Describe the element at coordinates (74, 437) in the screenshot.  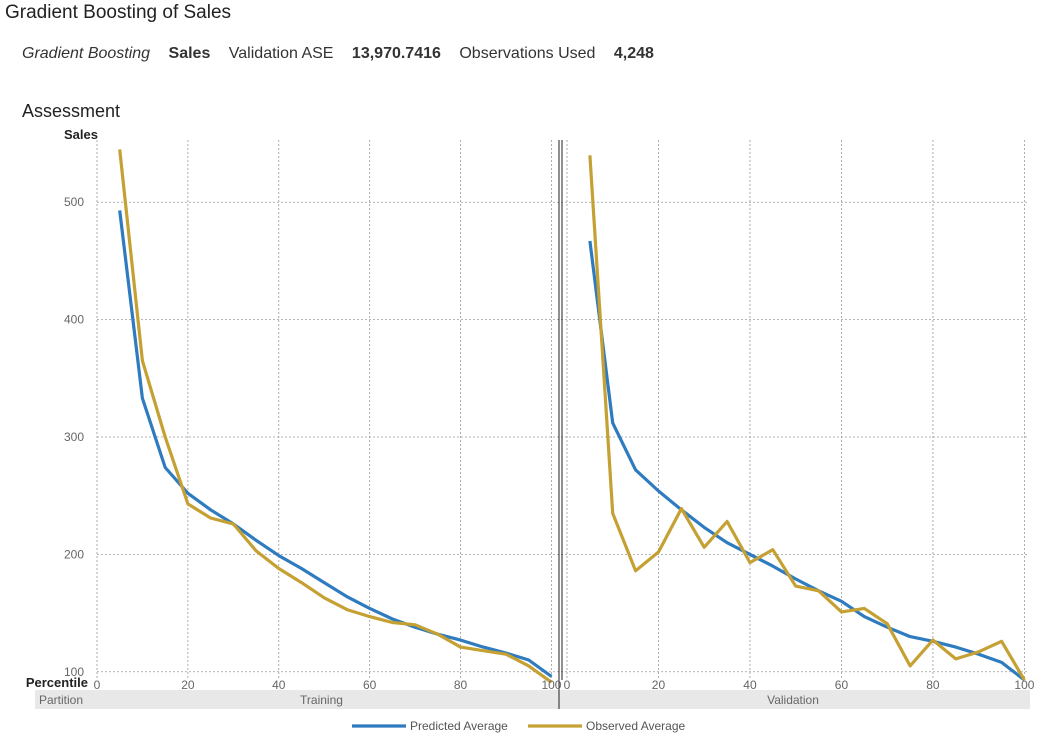
I see `y-tick-label: 300` at that location.